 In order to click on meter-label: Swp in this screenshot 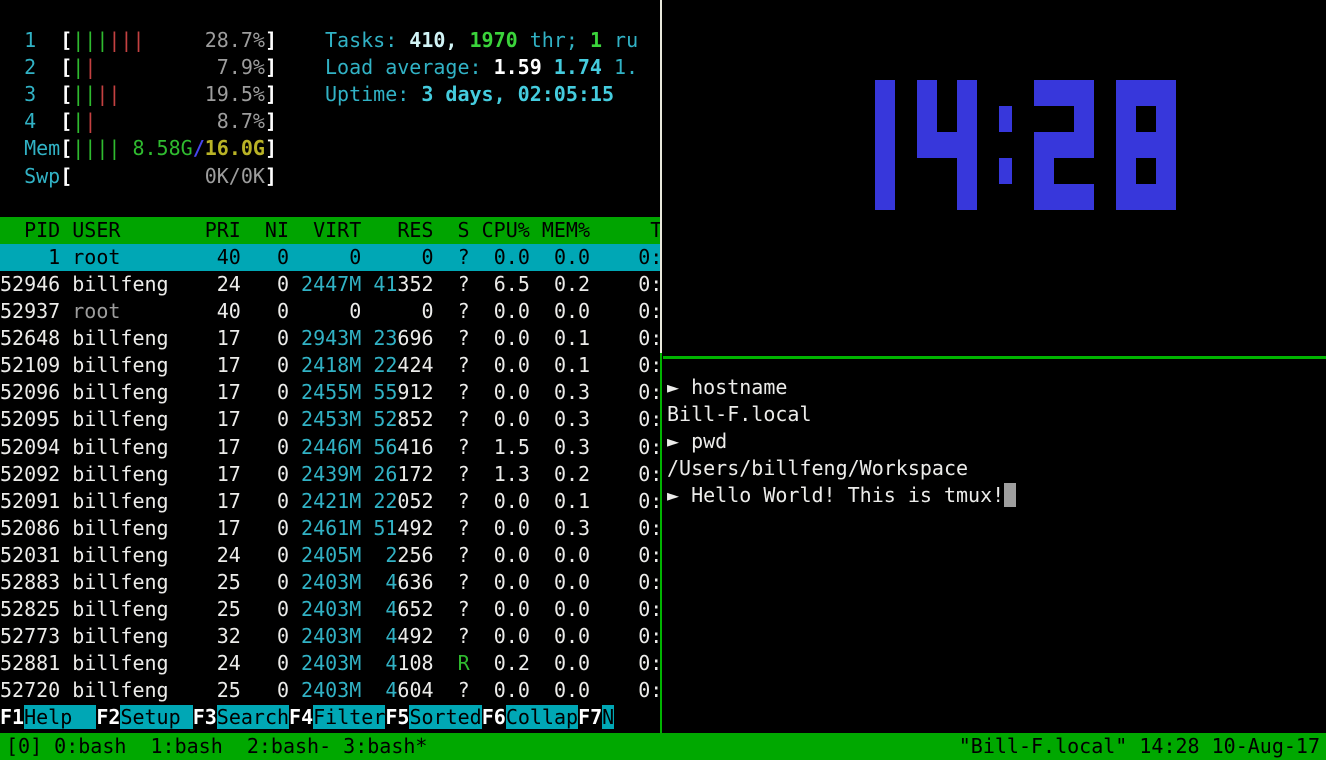, I will do `click(30, 175)`.